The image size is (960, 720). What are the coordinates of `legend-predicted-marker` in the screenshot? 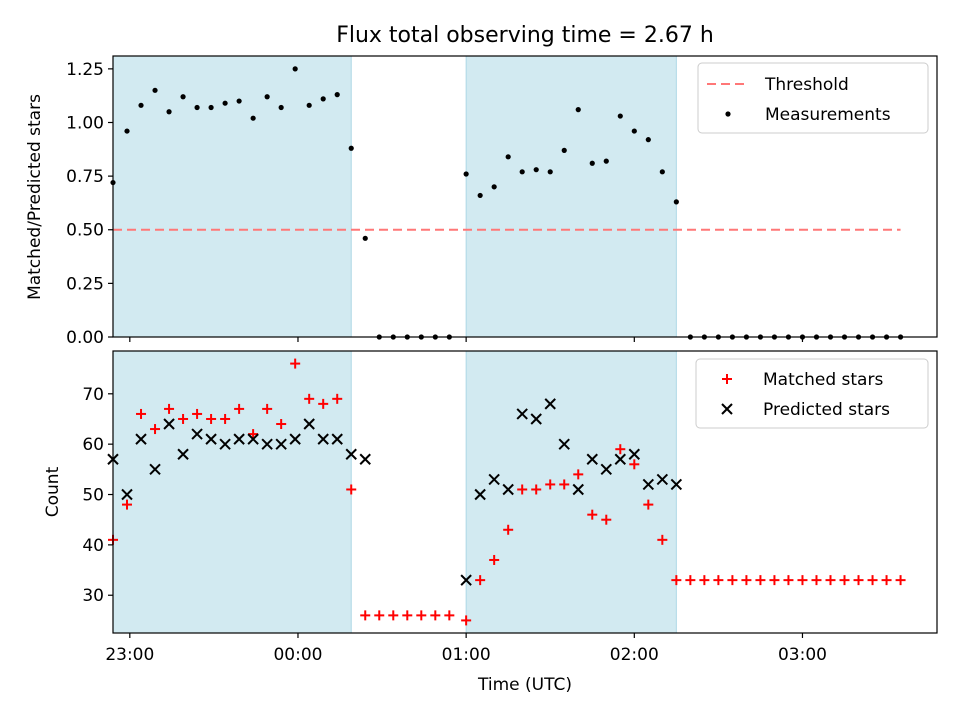 It's located at (727, 409).